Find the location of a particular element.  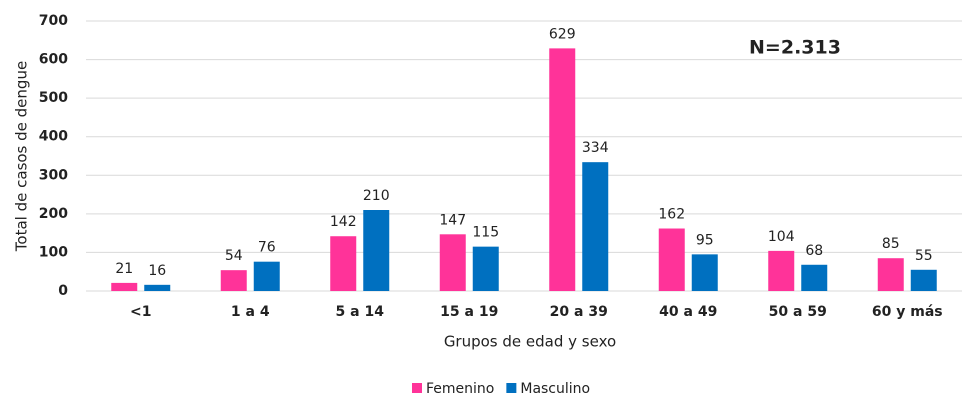

annotation: N=2.313 is located at coordinates (795, 48).